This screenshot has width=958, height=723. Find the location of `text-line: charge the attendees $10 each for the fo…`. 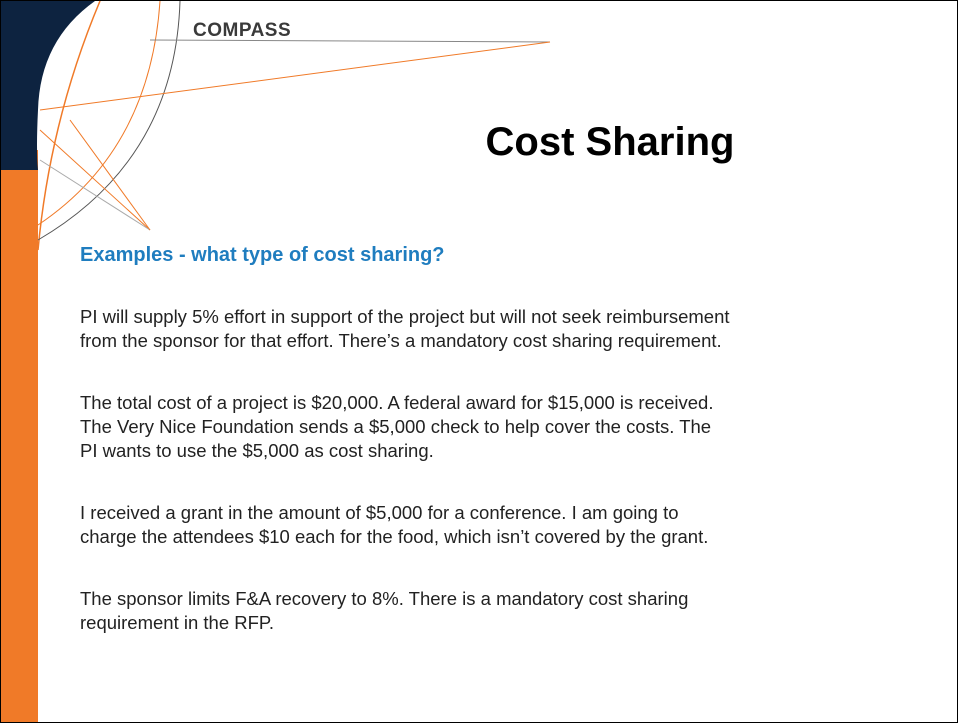

text-line: charge the attendees $10 each for the fo… is located at coordinates (394, 536).